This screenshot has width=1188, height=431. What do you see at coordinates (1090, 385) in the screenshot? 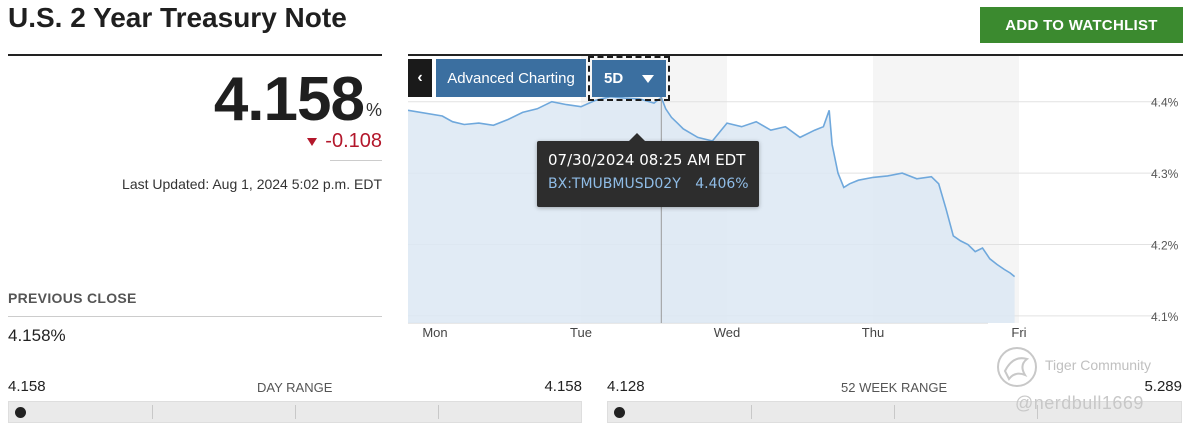
I see `watermark: Tiger Community @nerdbull1669` at bounding box center [1090, 385].